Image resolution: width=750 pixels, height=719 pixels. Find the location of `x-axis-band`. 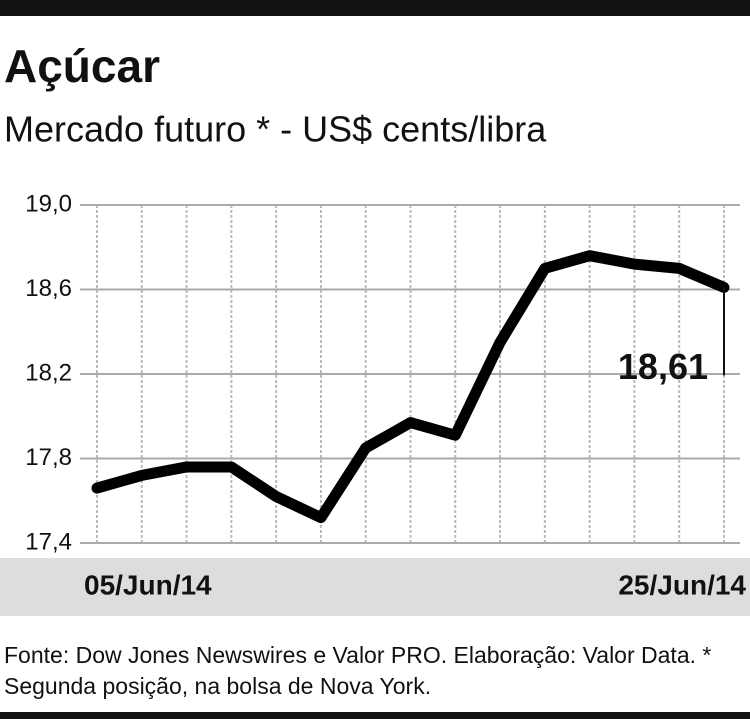

x-axis-band is located at coordinates (375, 587).